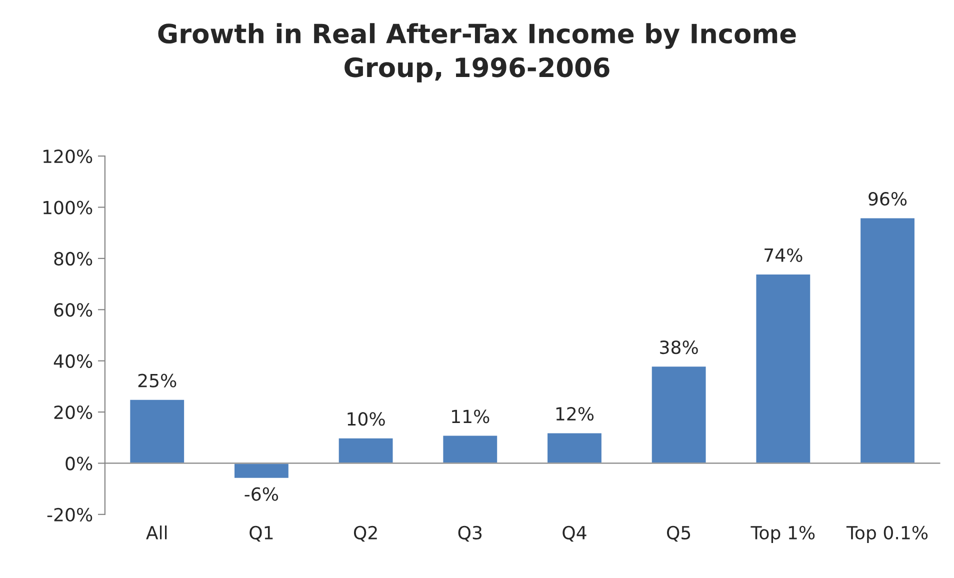 This screenshot has width=954, height=578. I want to click on y-tick-label: 80%, so click(73, 259).